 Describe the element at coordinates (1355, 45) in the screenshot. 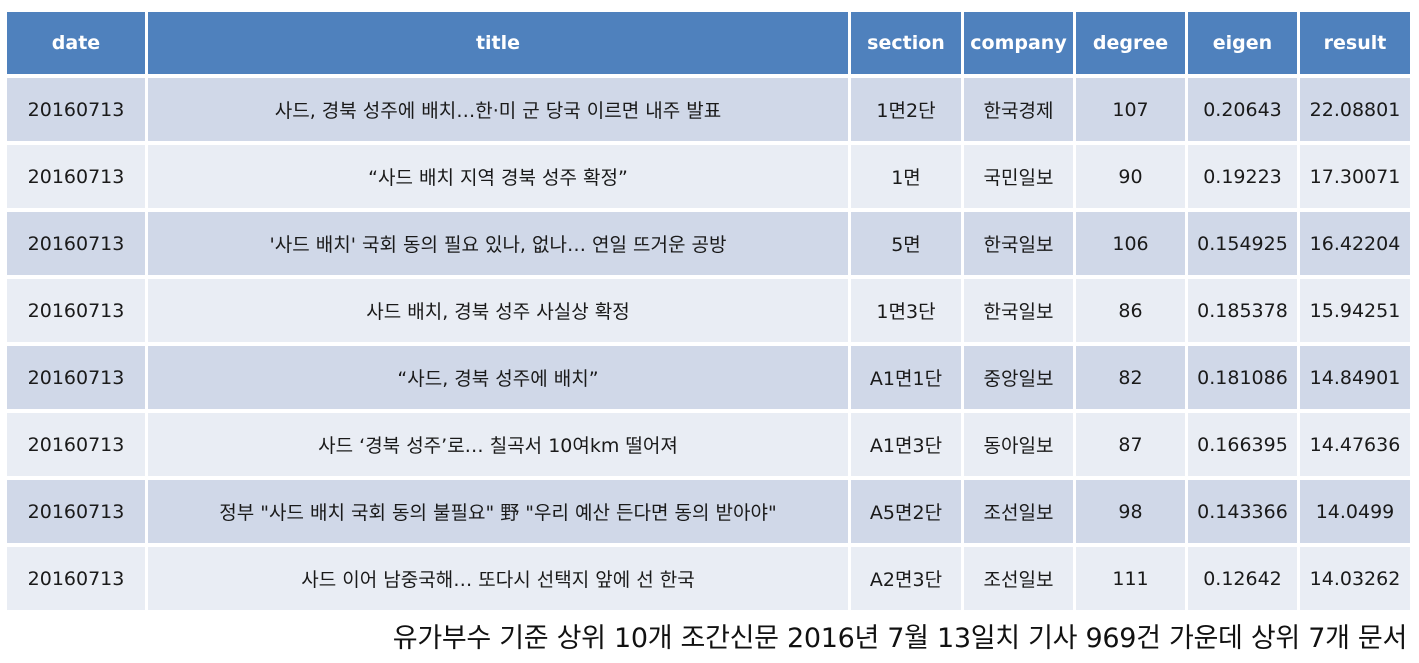

I see `header-result: result` at that location.